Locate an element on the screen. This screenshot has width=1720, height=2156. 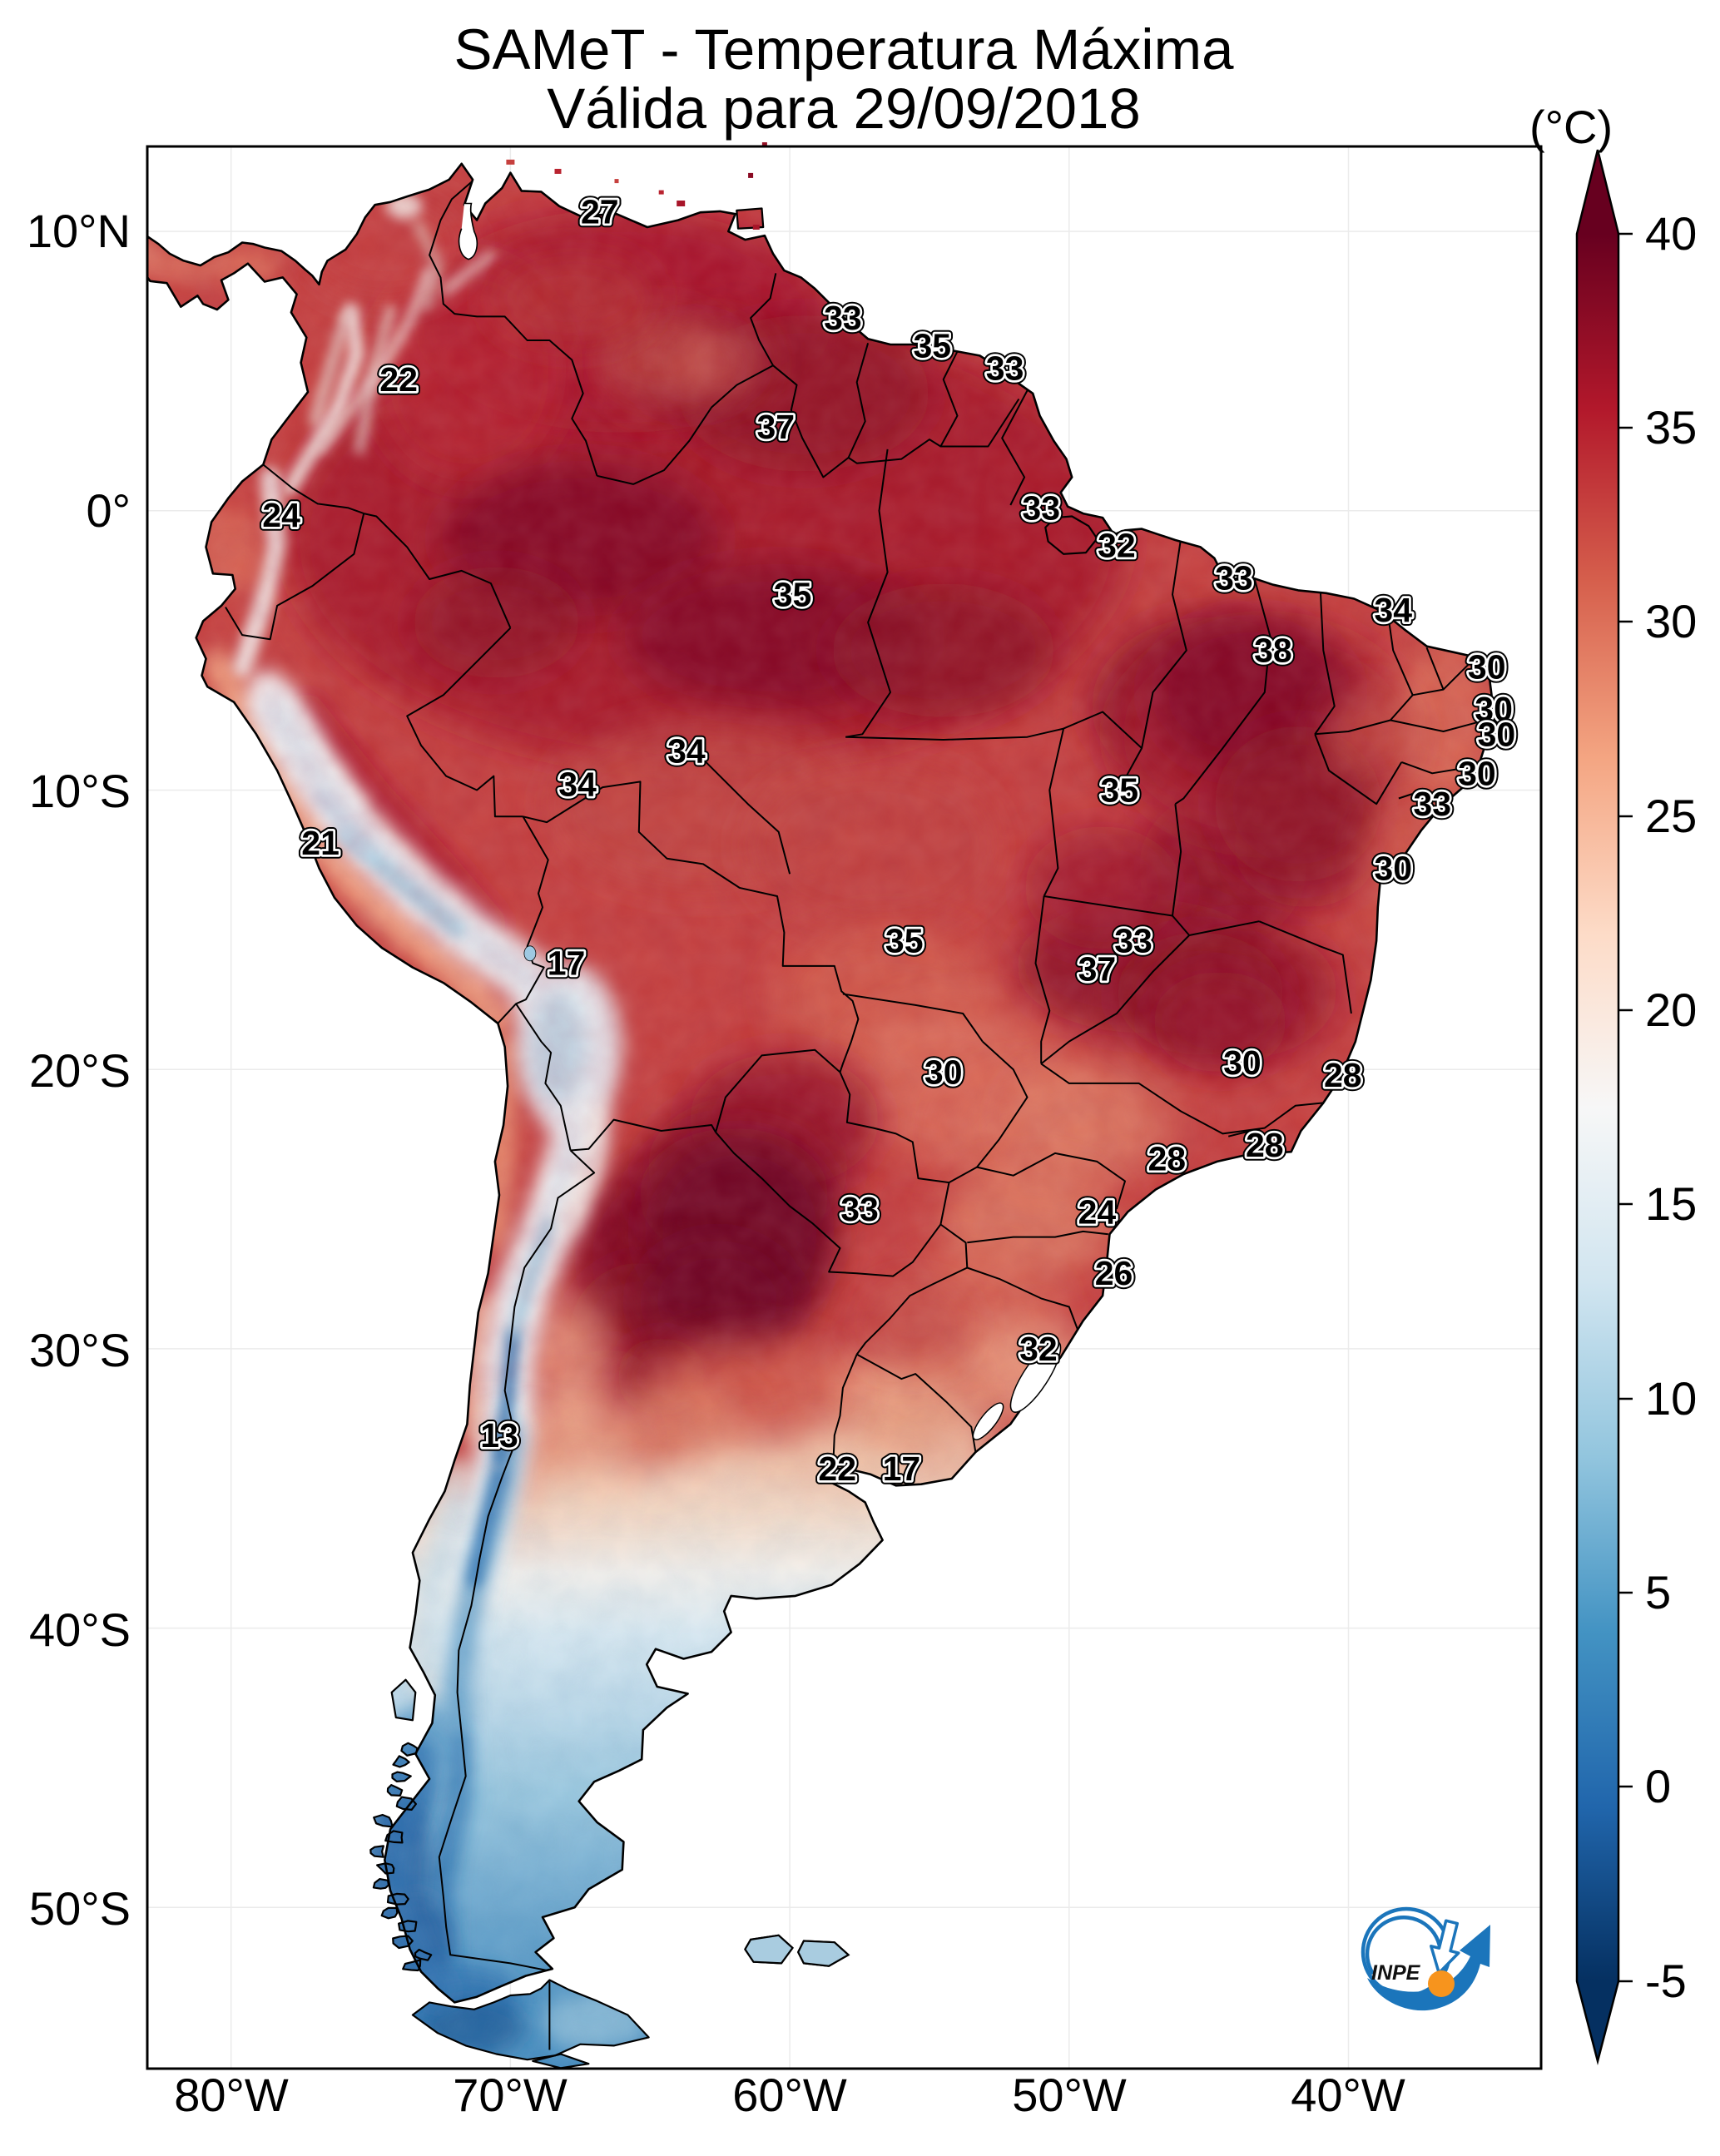
svg-text: 30°S is located at coordinates (80, 1350).